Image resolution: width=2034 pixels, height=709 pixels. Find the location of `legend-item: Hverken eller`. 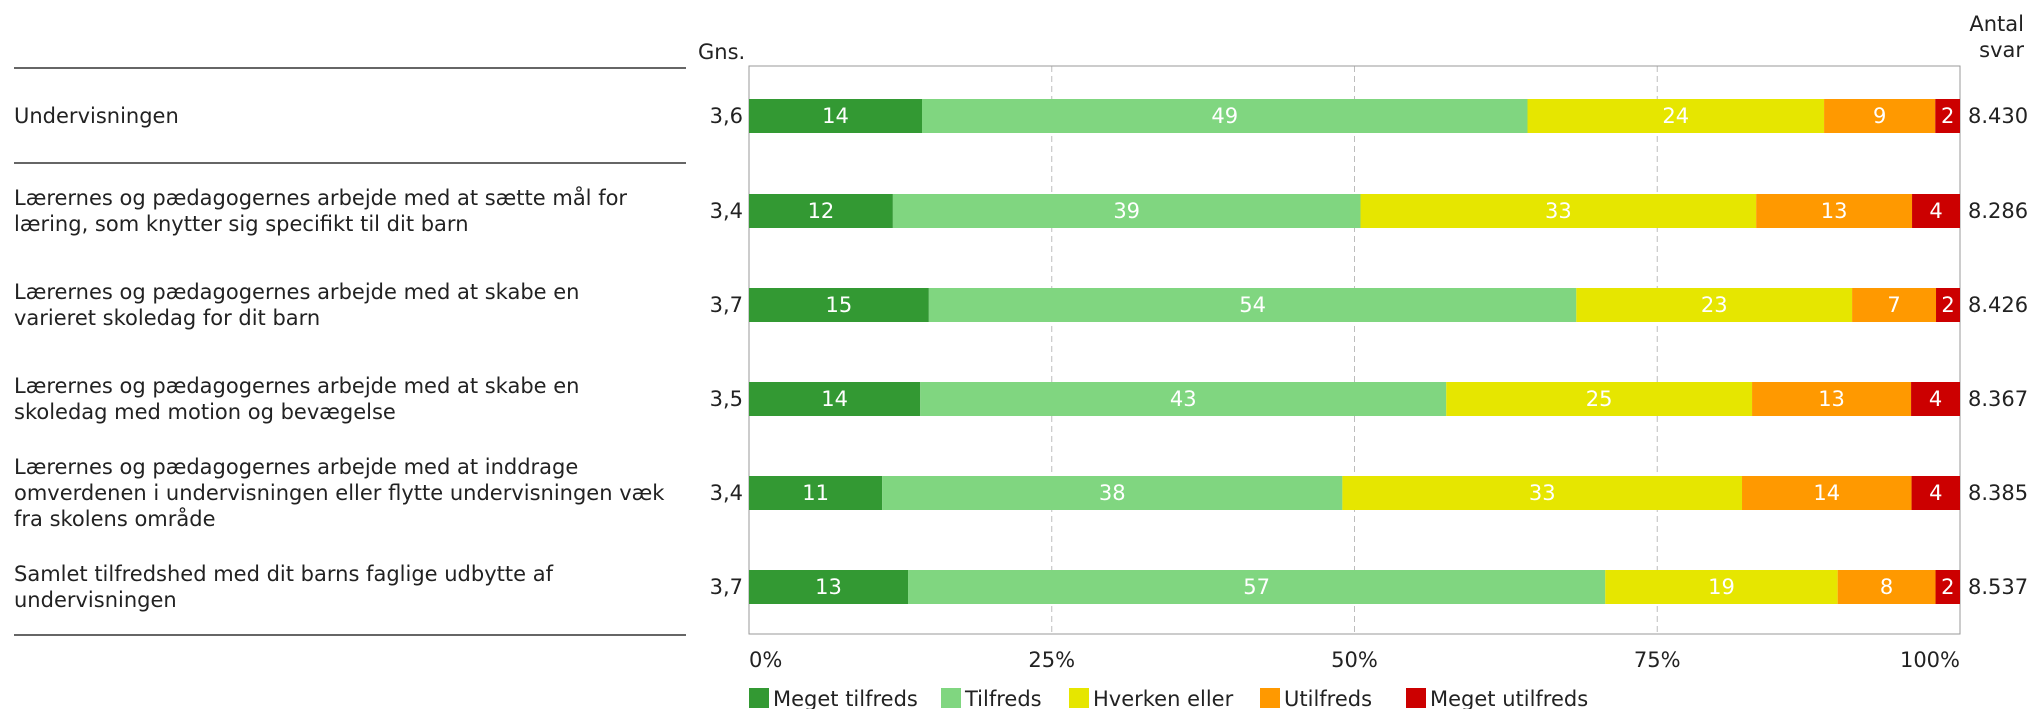

legend-item: Hverken eller is located at coordinates (1151, 698).